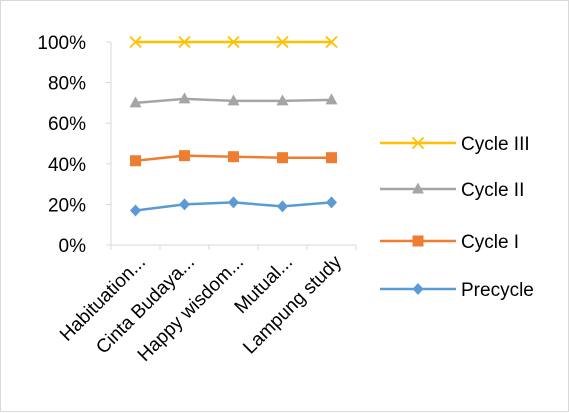 This screenshot has width=569, height=413. Describe the element at coordinates (67, 124) in the screenshot. I see `y-tick-label: 60%` at that location.